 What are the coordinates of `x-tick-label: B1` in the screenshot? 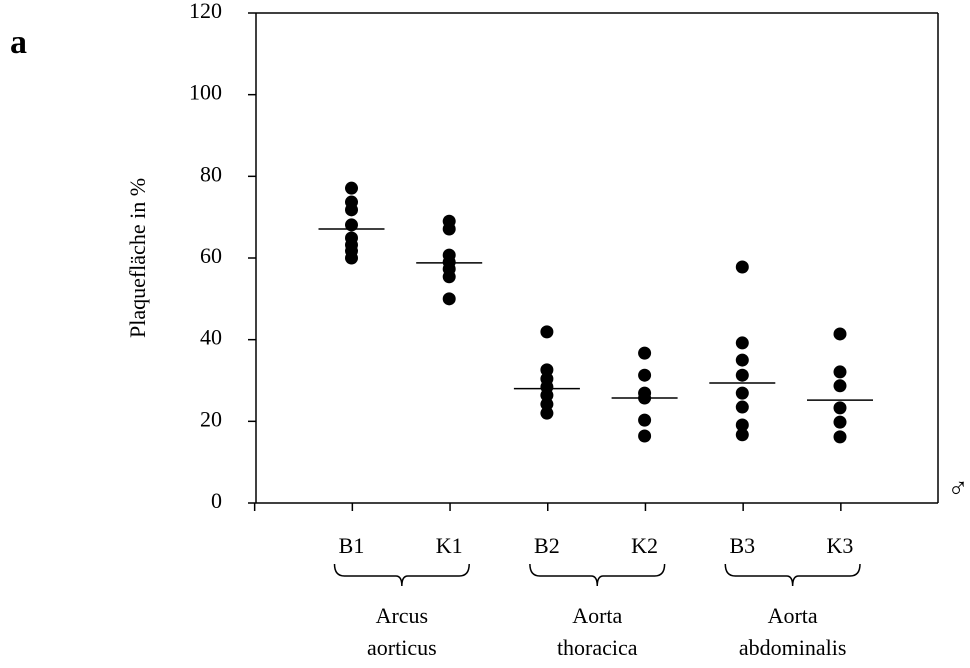 It's located at (352, 545).